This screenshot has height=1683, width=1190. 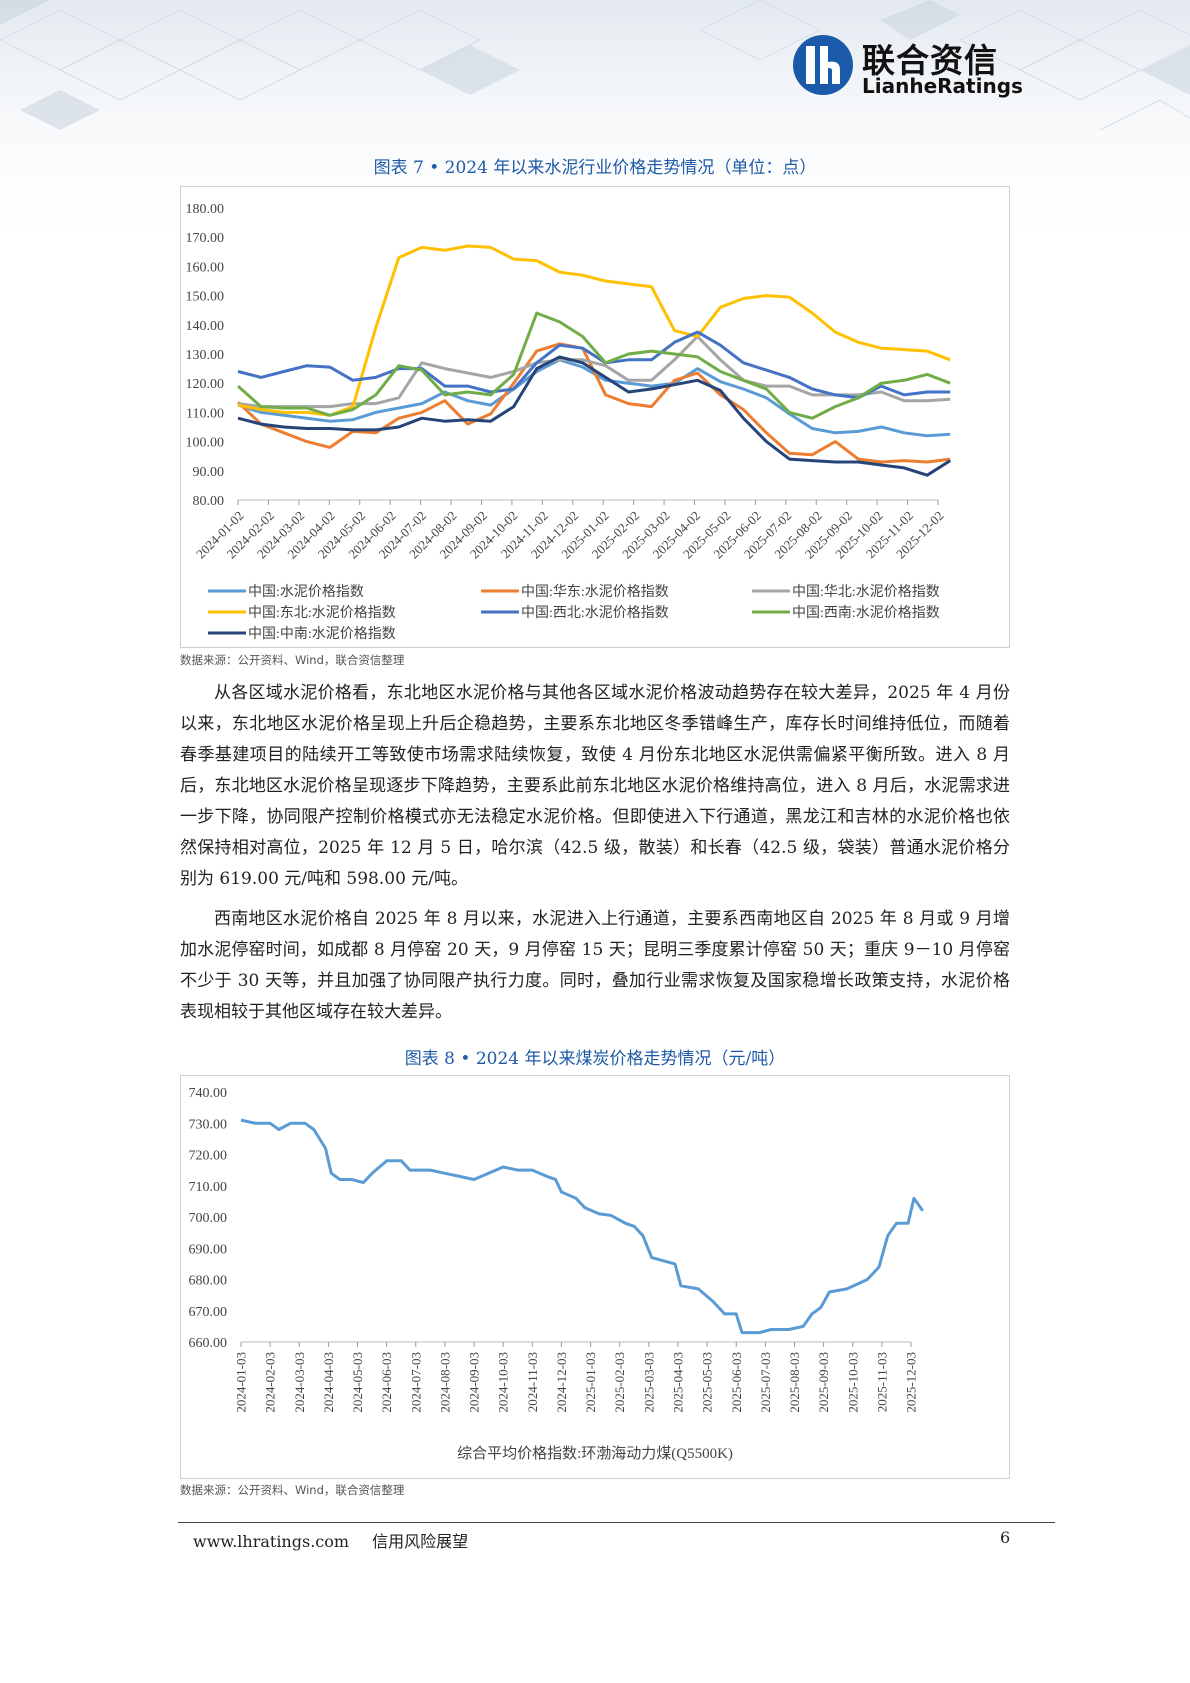 What do you see at coordinates (590, 1382) in the screenshot?
I see `x-tick-label: 2025-01-03` at bounding box center [590, 1382].